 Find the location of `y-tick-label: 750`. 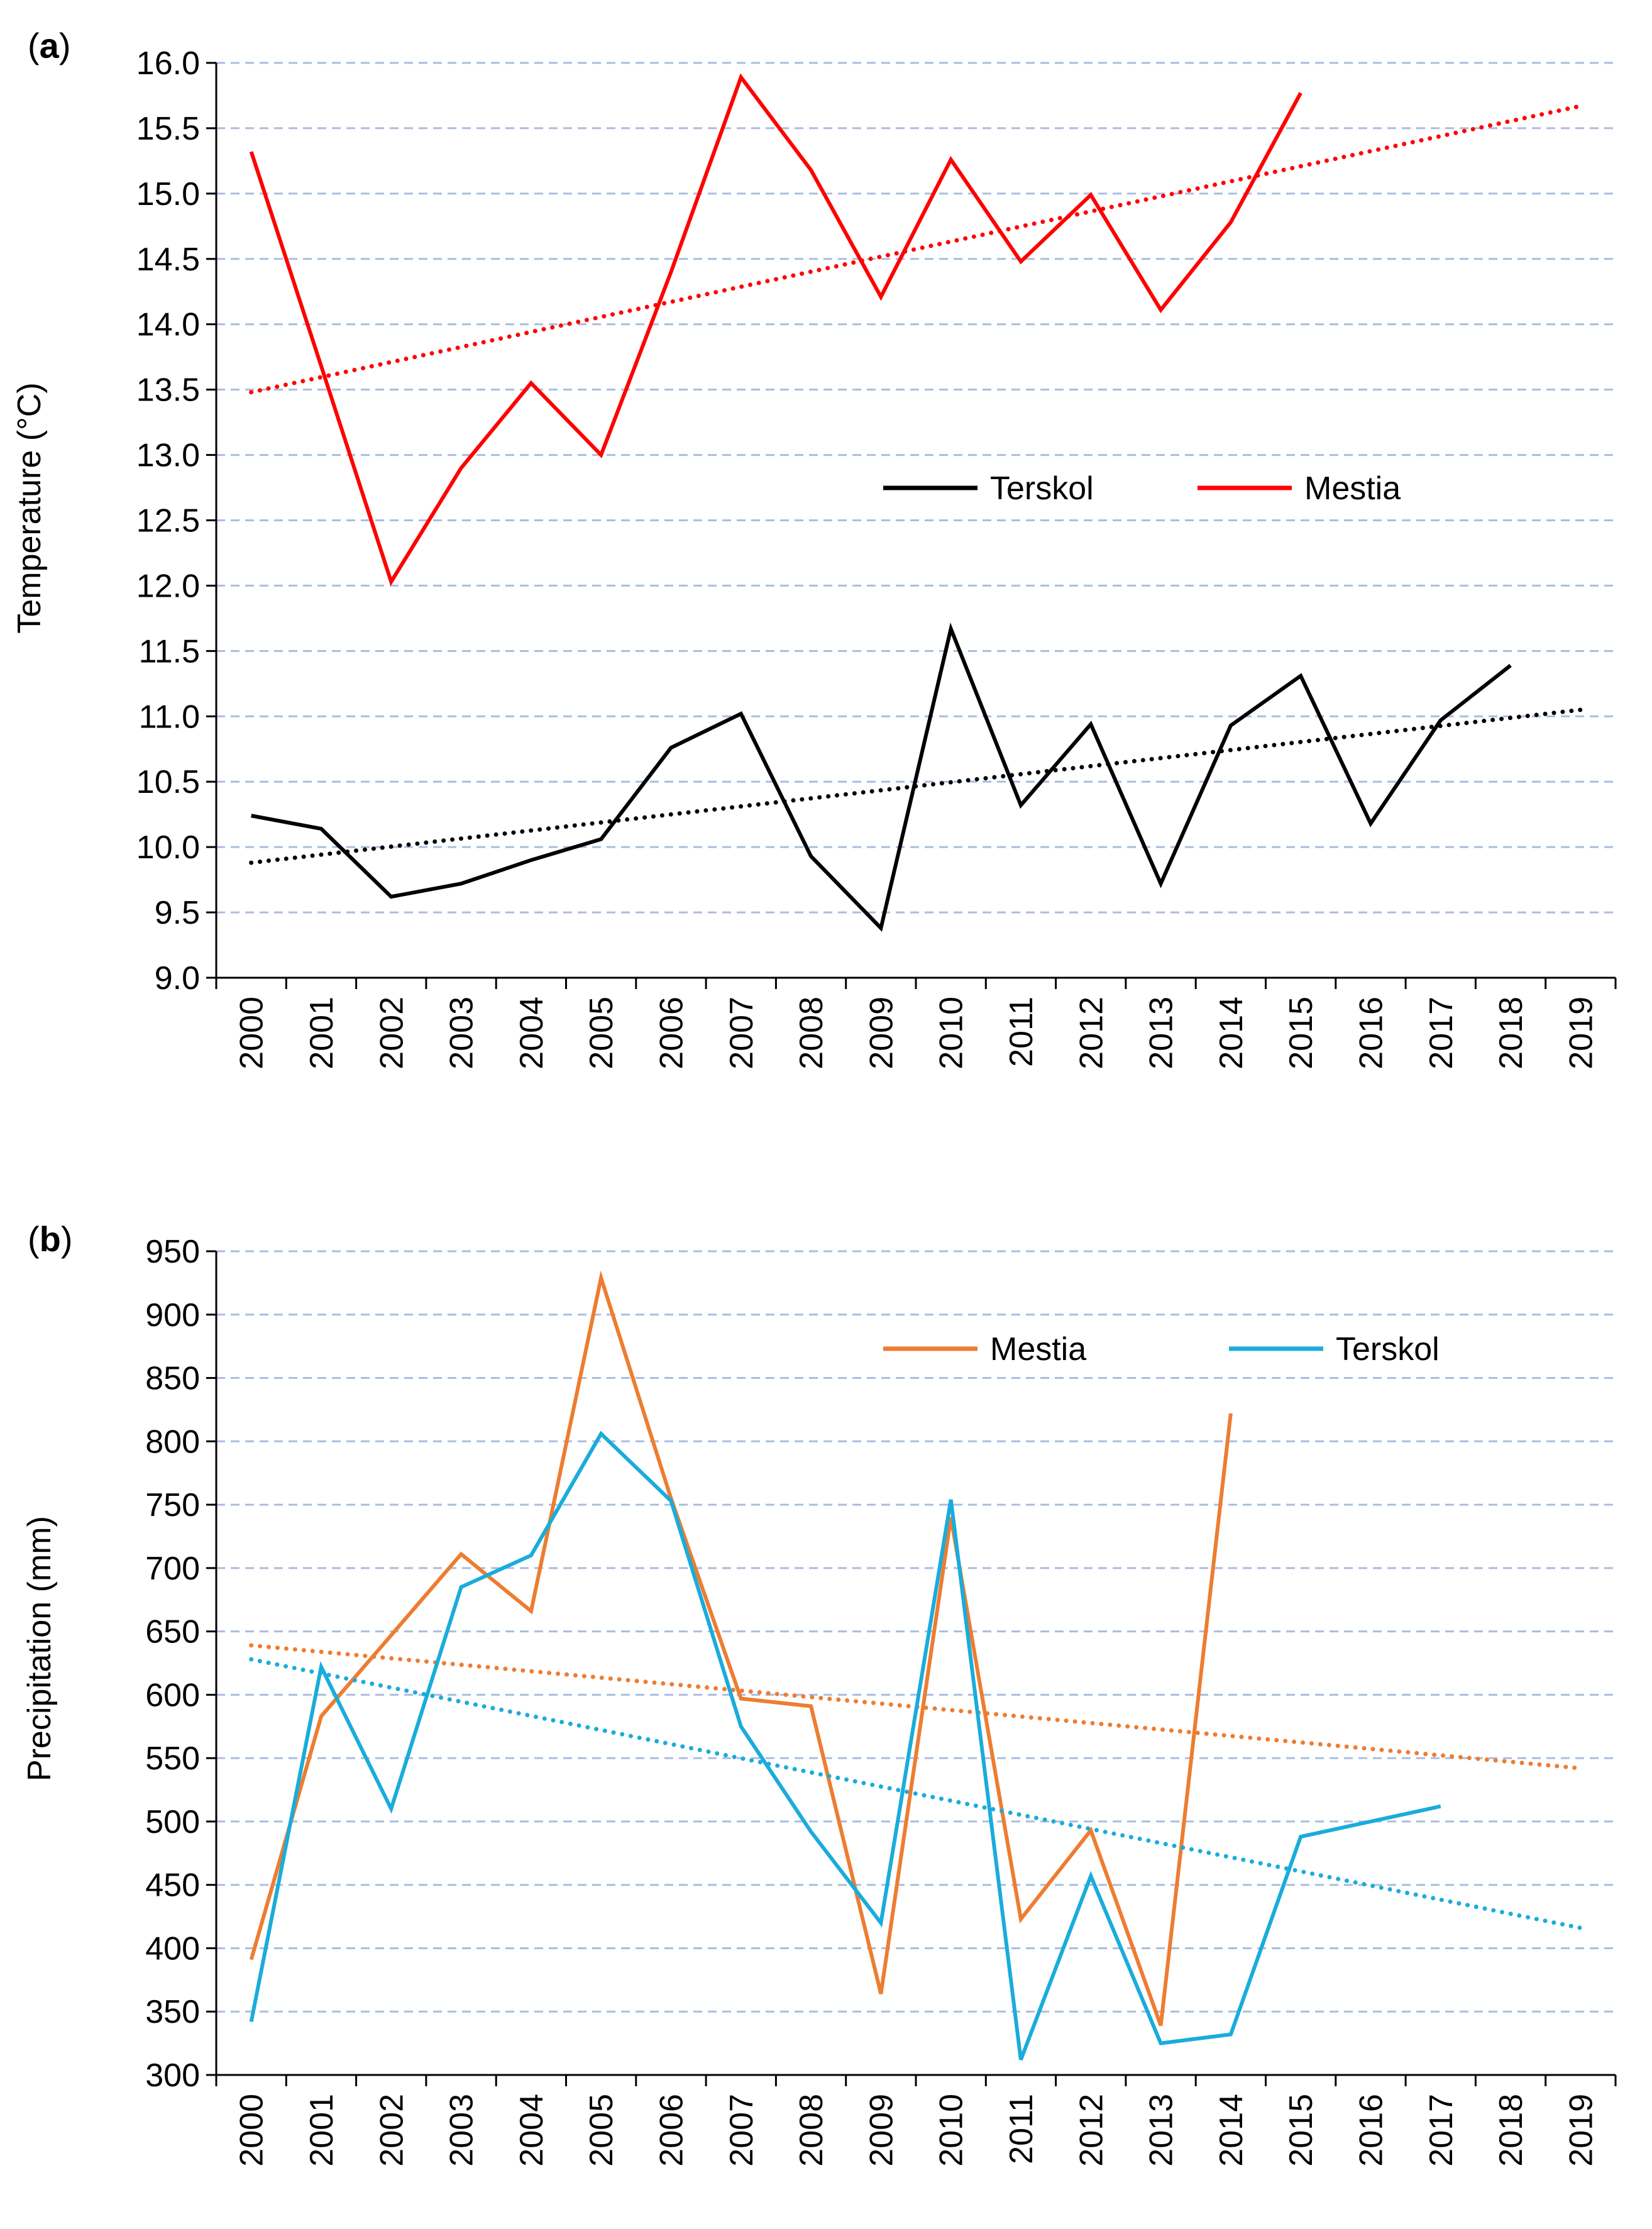

y-tick-label: 750 is located at coordinates (173, 1505).